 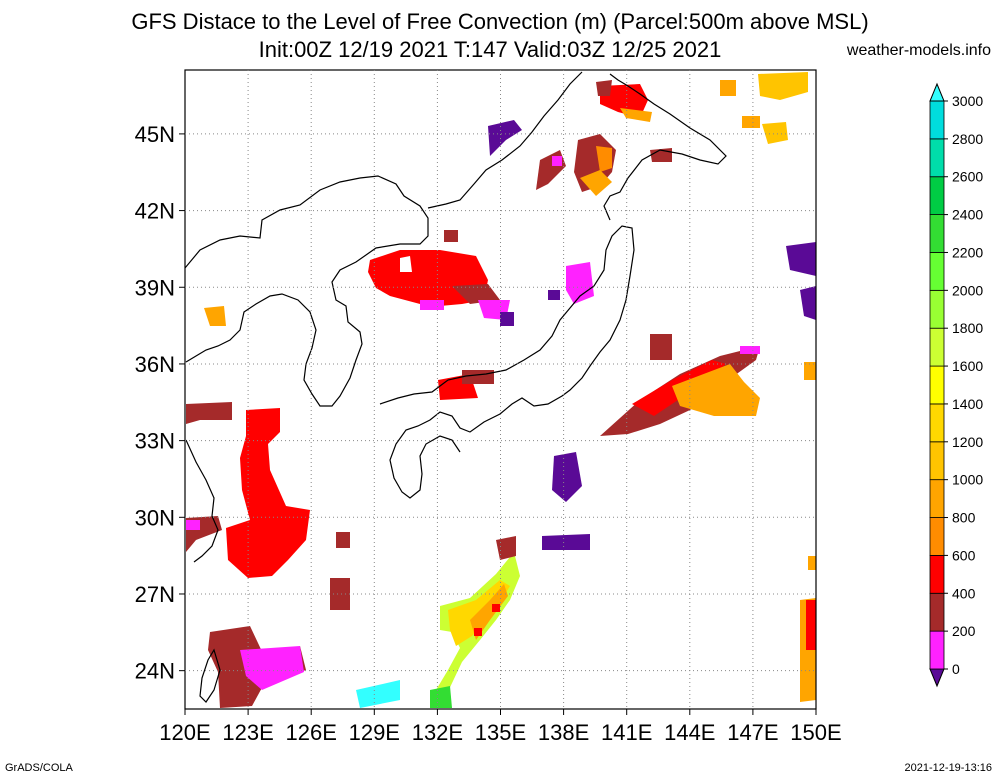 I want to click on colorbar-label: 2600, so click(x=967, y=177).